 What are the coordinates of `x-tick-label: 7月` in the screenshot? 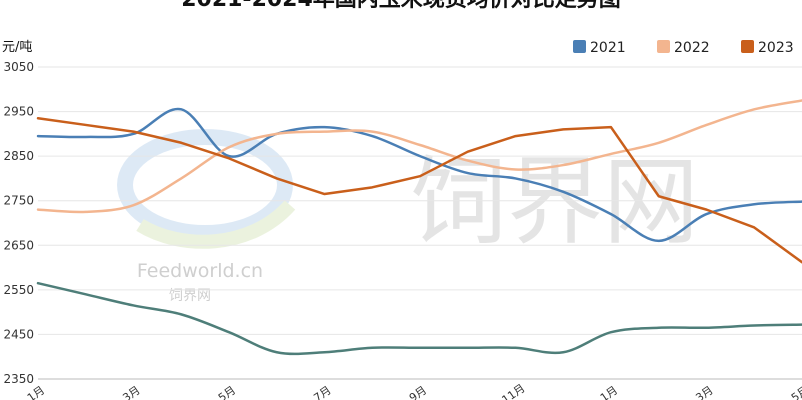 It's located at (322, 392).